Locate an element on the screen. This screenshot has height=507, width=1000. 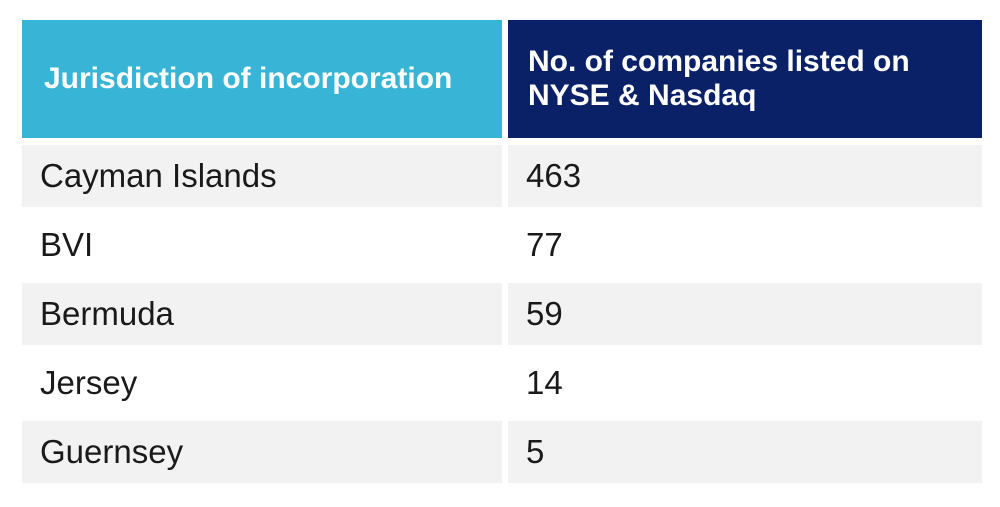
table-row: Cayman Islands 463 is located at coordinates (502, 176).